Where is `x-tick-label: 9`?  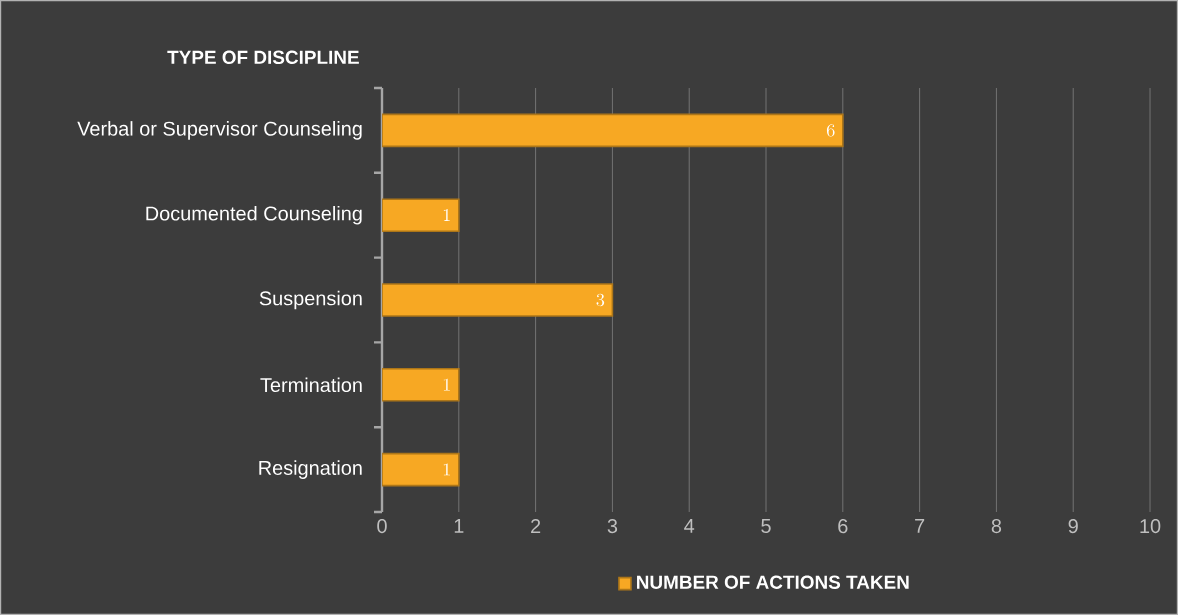 x-tick-label: 9 is located at coordinates (1073, 526).